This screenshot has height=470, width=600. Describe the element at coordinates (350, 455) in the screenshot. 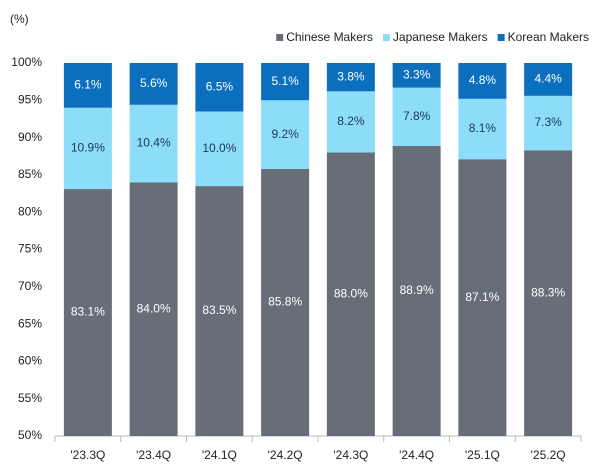

I see `x-tick-label: '24.3Q` at that location.